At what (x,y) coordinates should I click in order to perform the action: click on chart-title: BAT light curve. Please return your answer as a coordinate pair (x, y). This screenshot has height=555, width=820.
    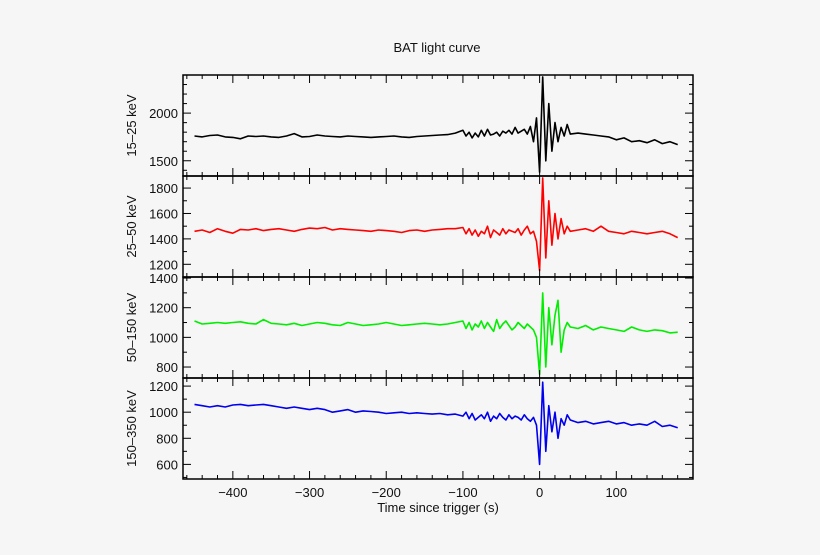
    Looking at the image, I should click on (437, 47).